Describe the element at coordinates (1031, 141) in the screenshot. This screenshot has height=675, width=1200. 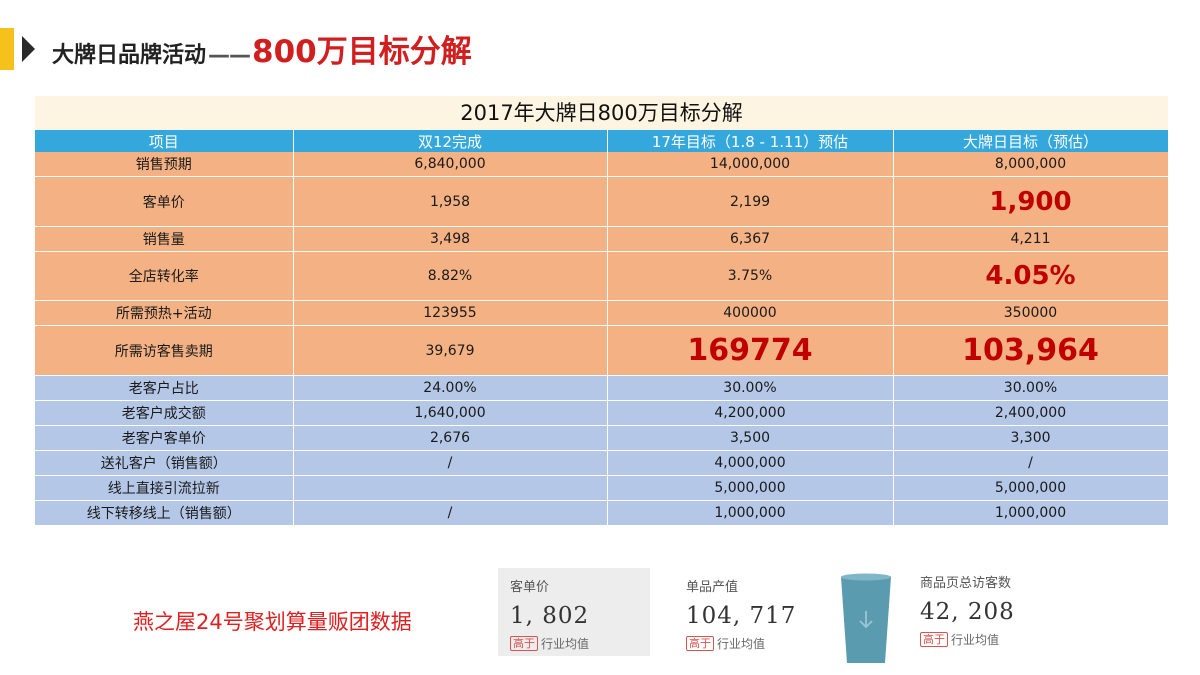
I see `header-brand-day-target: 大牌日目标（预估）` at that location.